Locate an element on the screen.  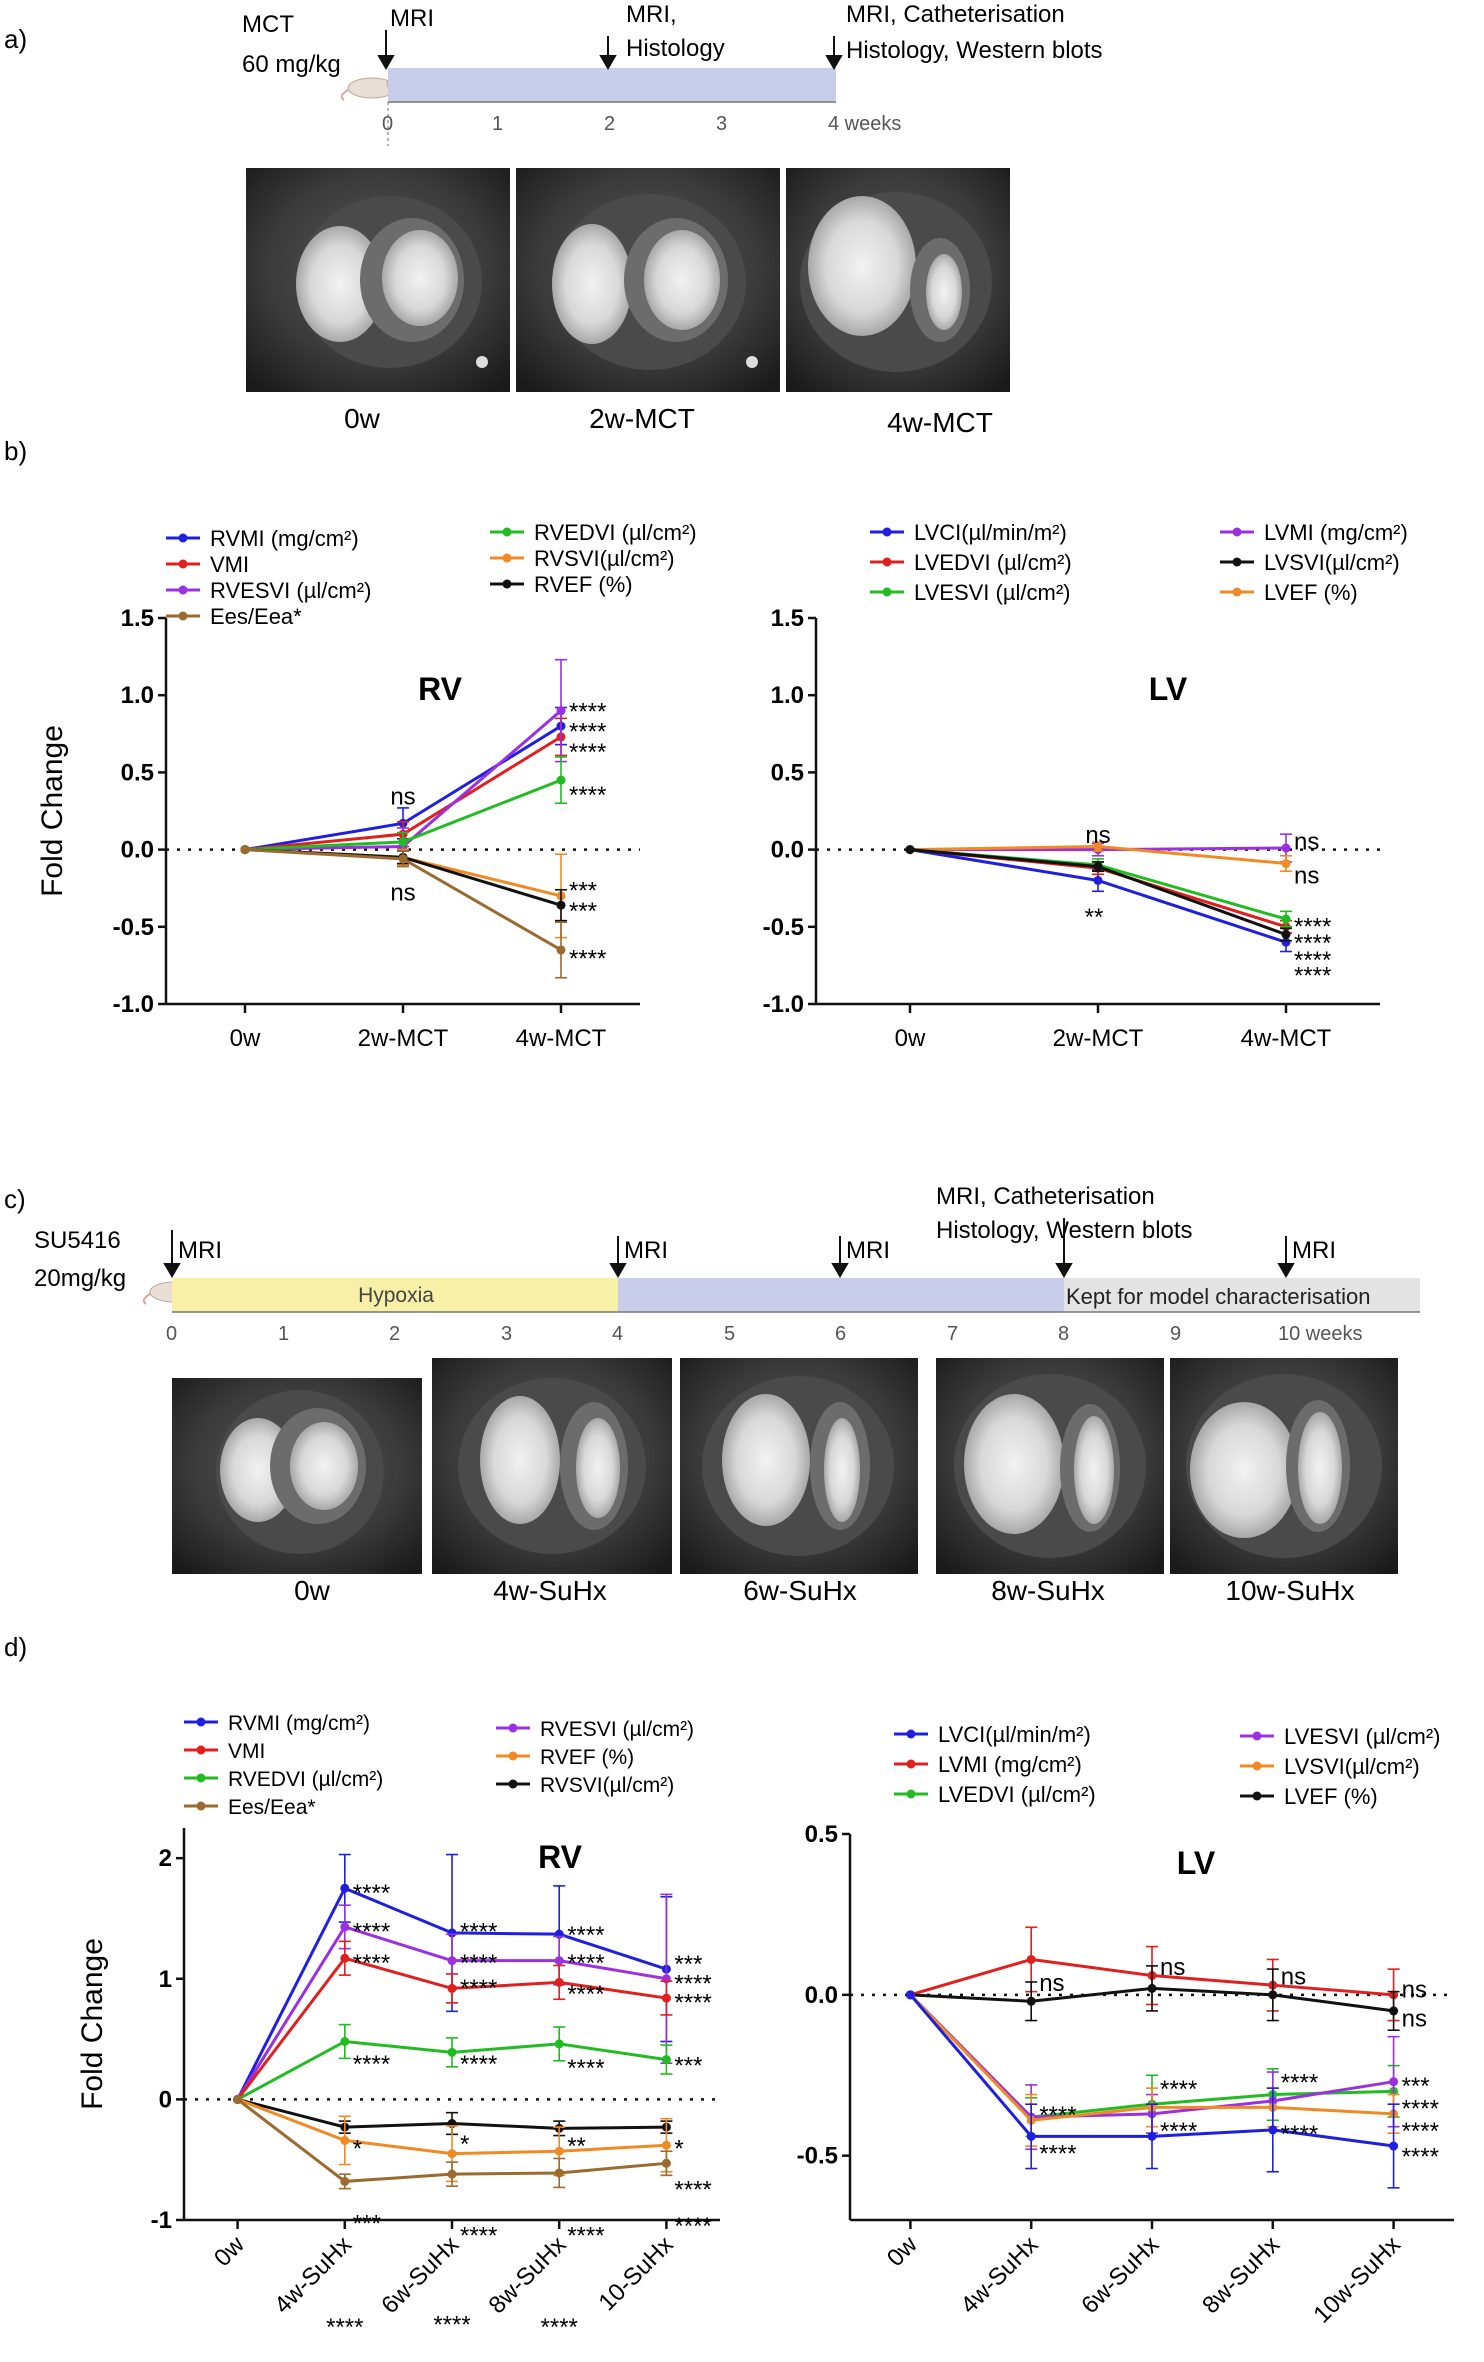
panel-a-label: a) is located at coordinates (15, 39).